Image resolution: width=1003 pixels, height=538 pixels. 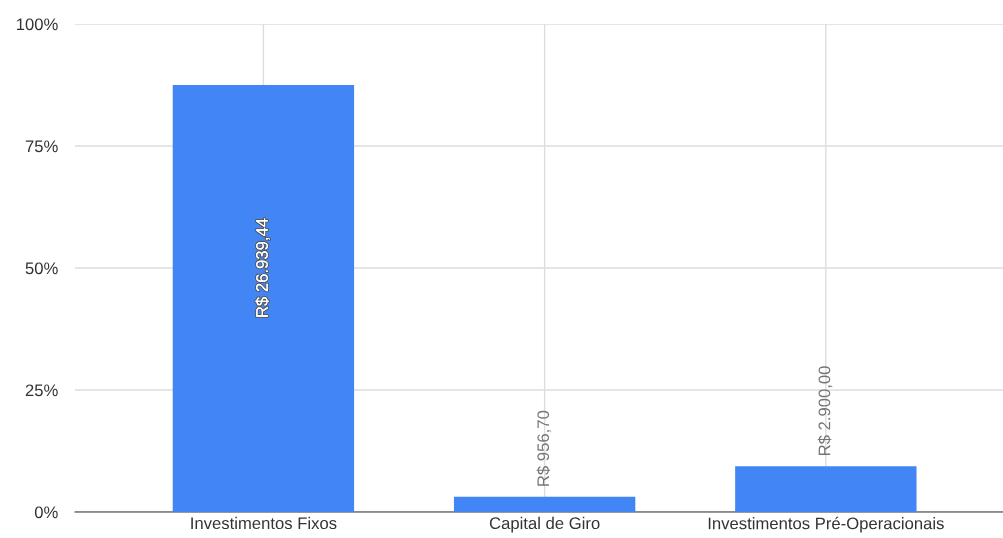 I want to click on data-label: R$ 26.939,44, so click(x=262, y=267).